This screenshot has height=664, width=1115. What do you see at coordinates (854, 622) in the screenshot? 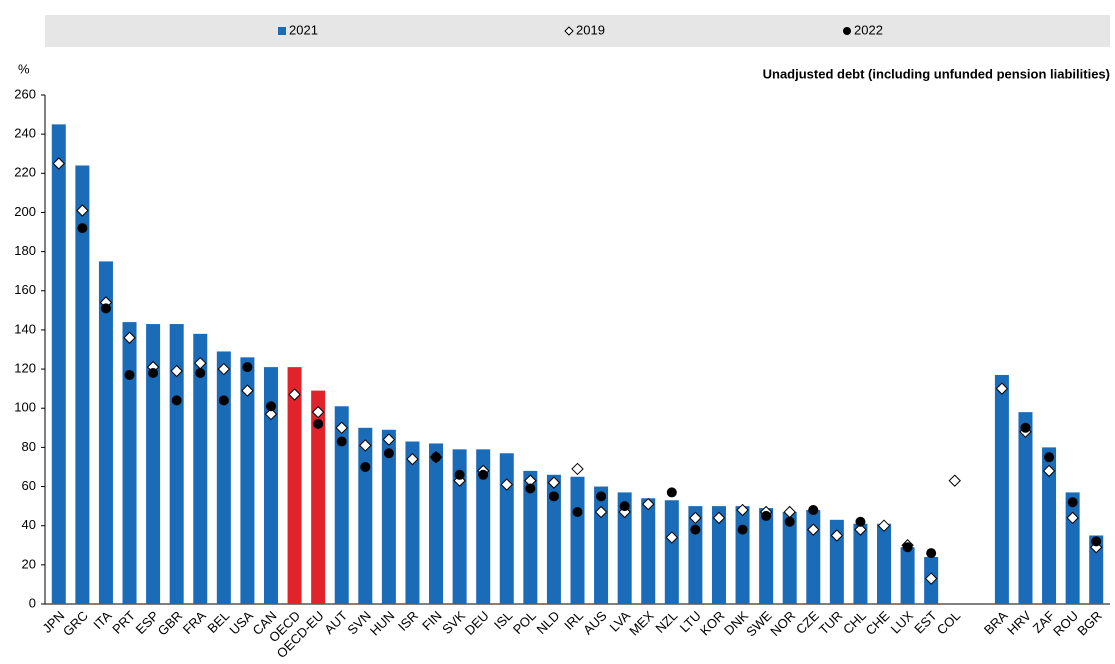
I see `x-tick-label: CHL` at bounding box center [854, 622].